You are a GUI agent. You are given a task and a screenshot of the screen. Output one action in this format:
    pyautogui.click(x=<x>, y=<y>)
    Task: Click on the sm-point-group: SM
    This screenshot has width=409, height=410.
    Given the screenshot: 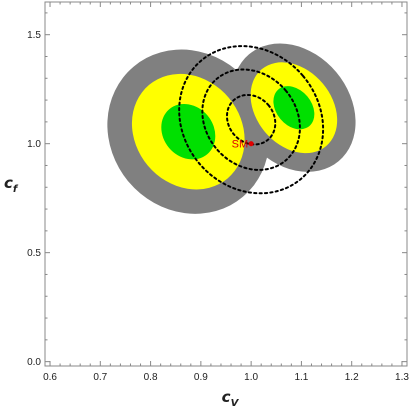 What is the action you would take?
    pyautogui.click(x=243, y=145)
    